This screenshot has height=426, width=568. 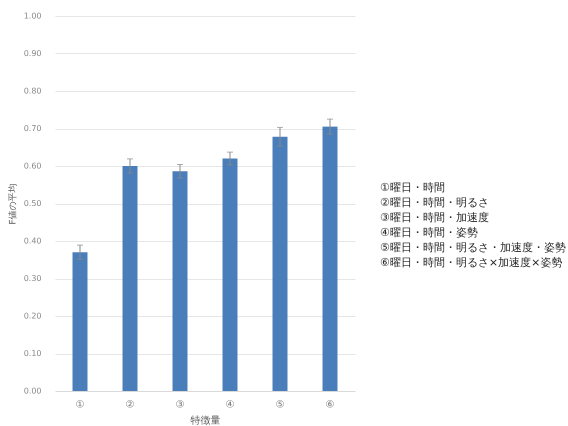 I want to click on y-tick-label: 0.90, so click(x=33, y=53).